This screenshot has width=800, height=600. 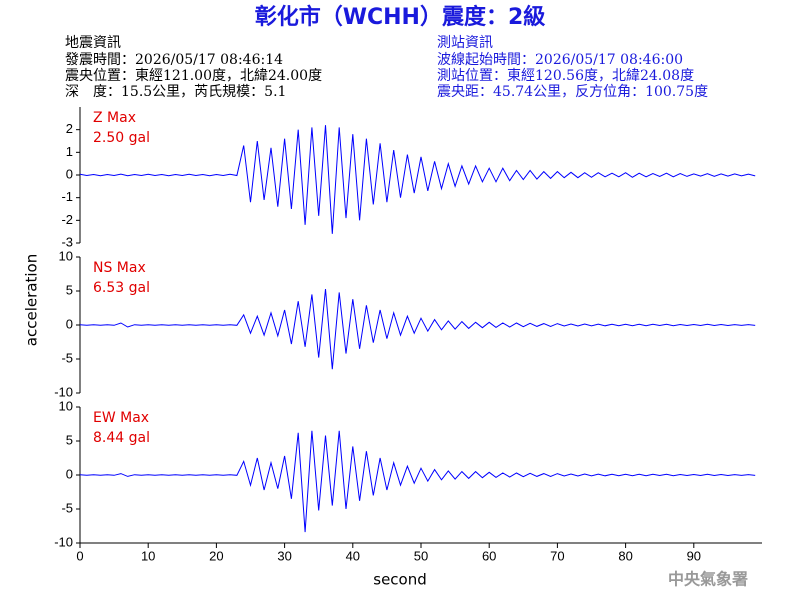 I want to click on x-tick-label: 40, so click(x=353, y=555).